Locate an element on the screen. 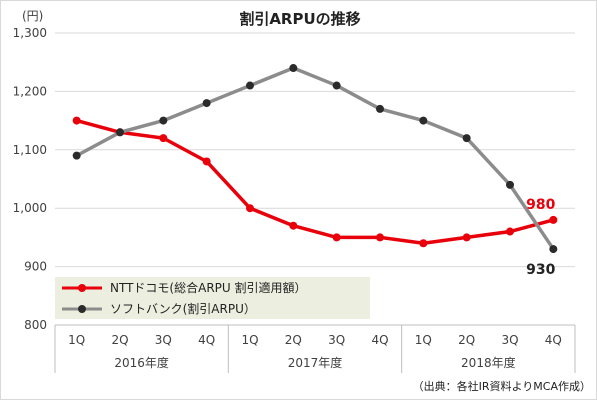  x-group-label: 2018年度 is located at coordinates (488, 362).